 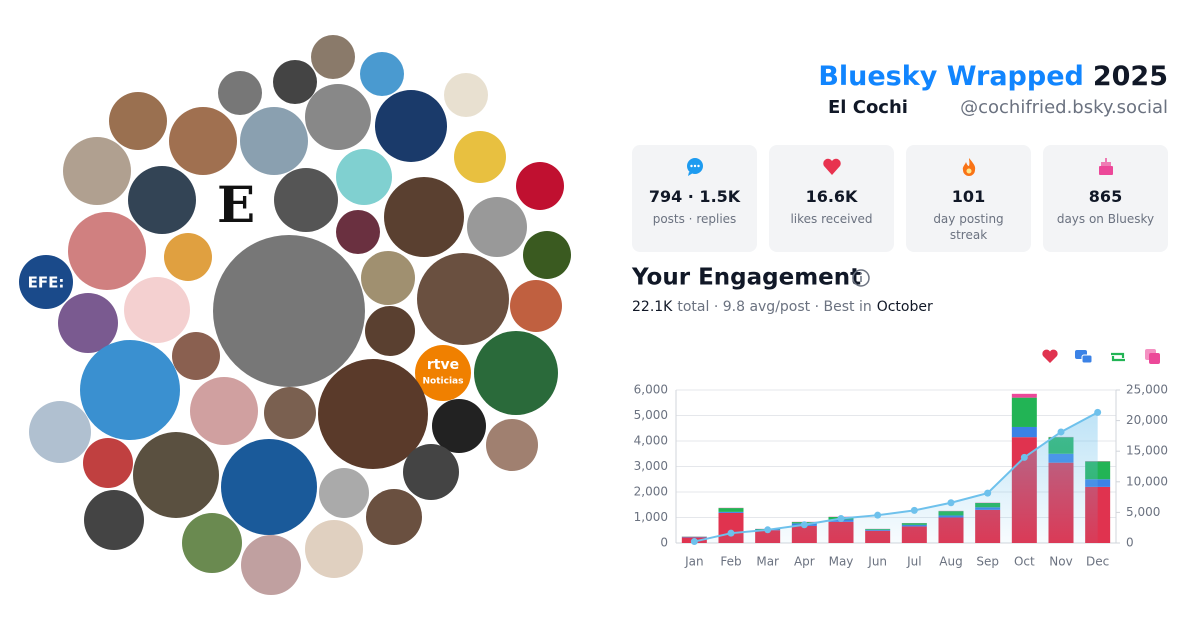 I want to click on title-brand: Bluesky Wrapped, so click(x=951, y=76).